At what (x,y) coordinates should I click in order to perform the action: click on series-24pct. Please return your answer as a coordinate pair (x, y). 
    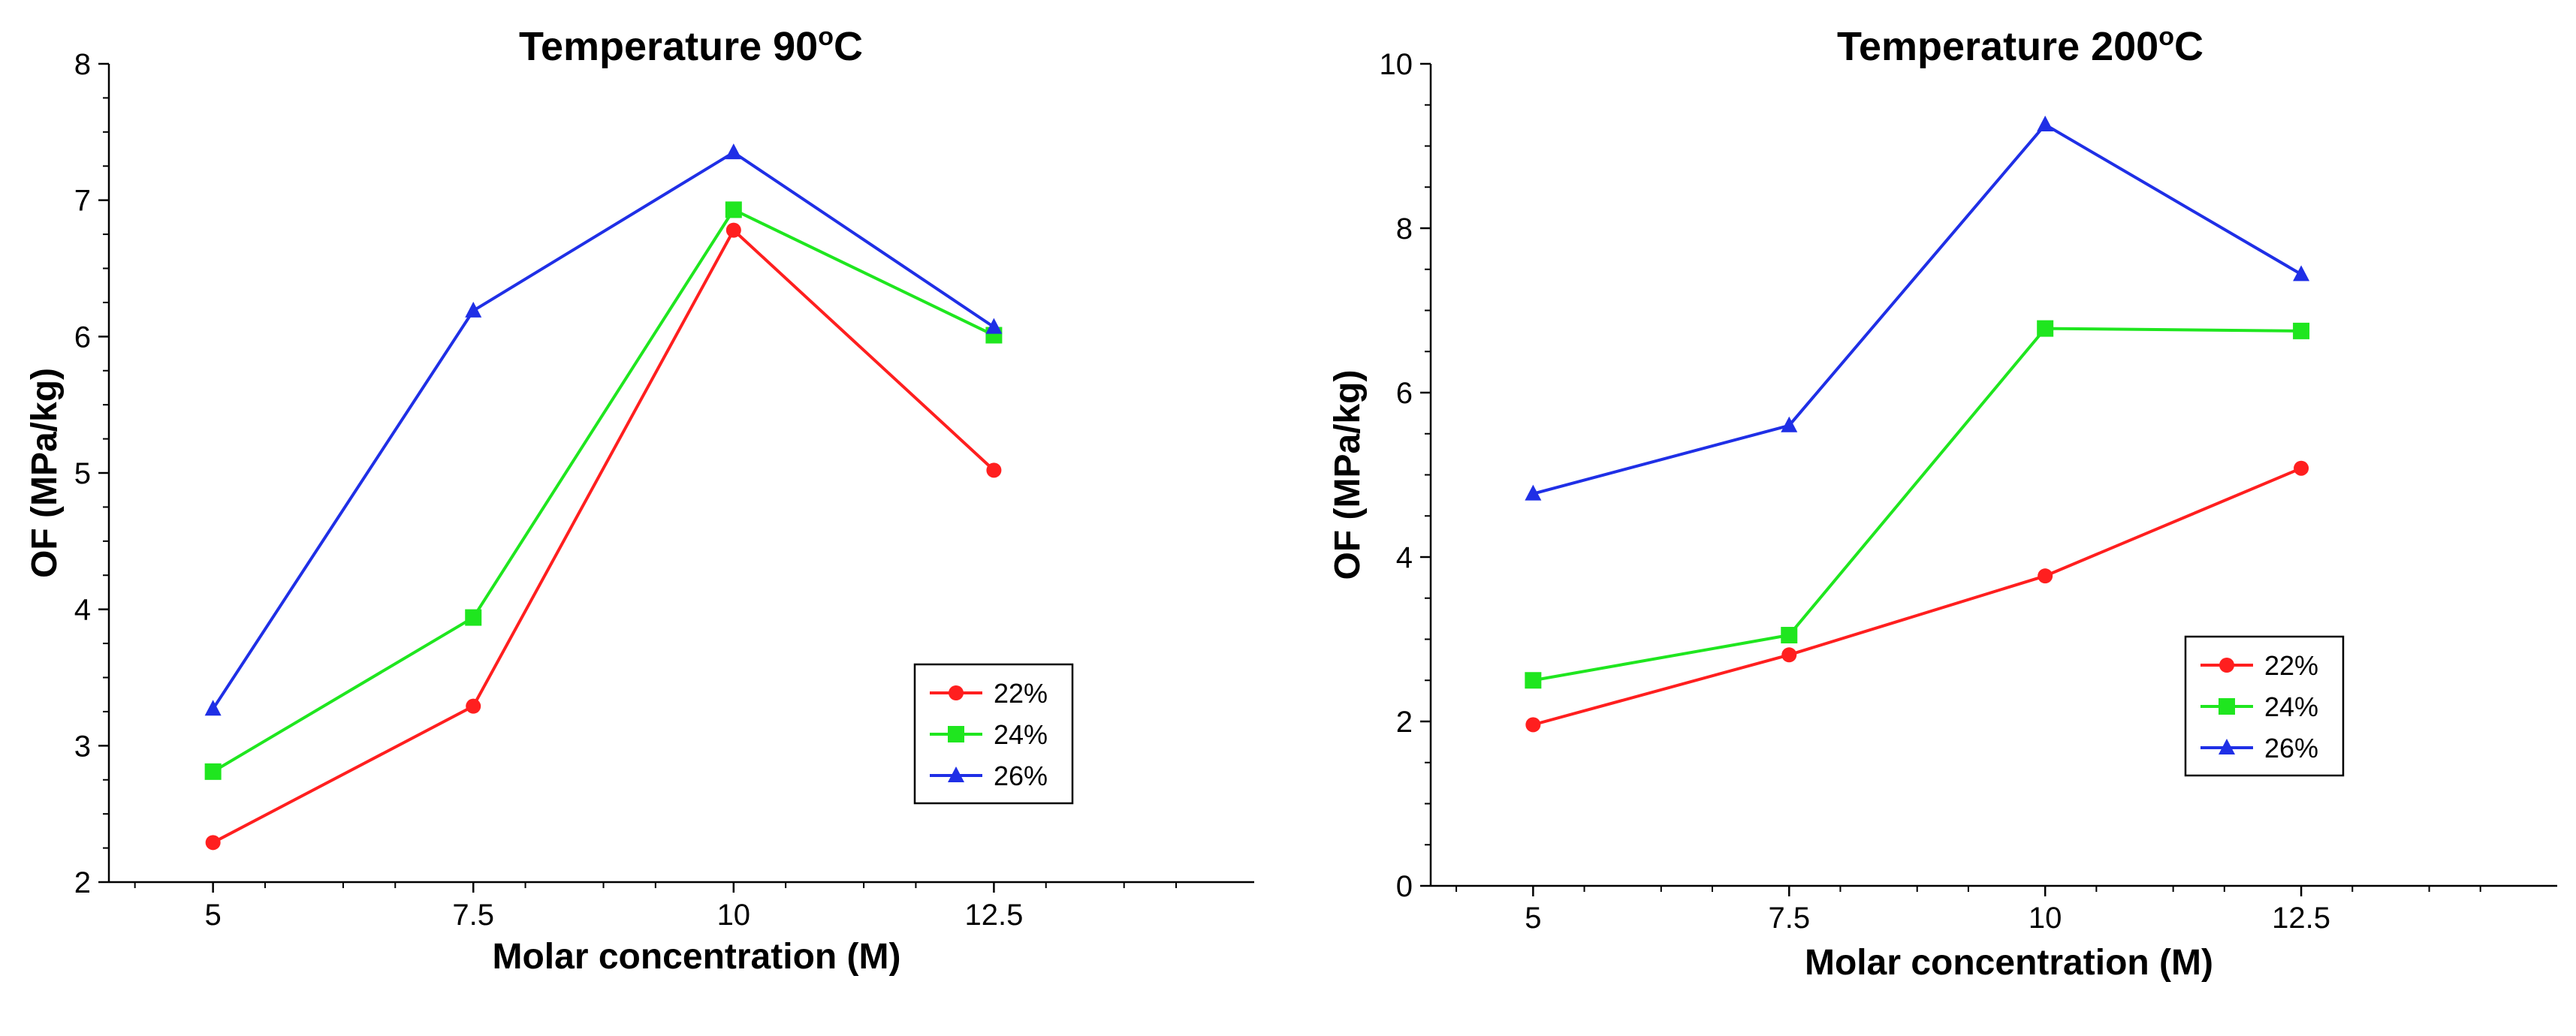
    Looking at the image, I should click on (1918, 504).